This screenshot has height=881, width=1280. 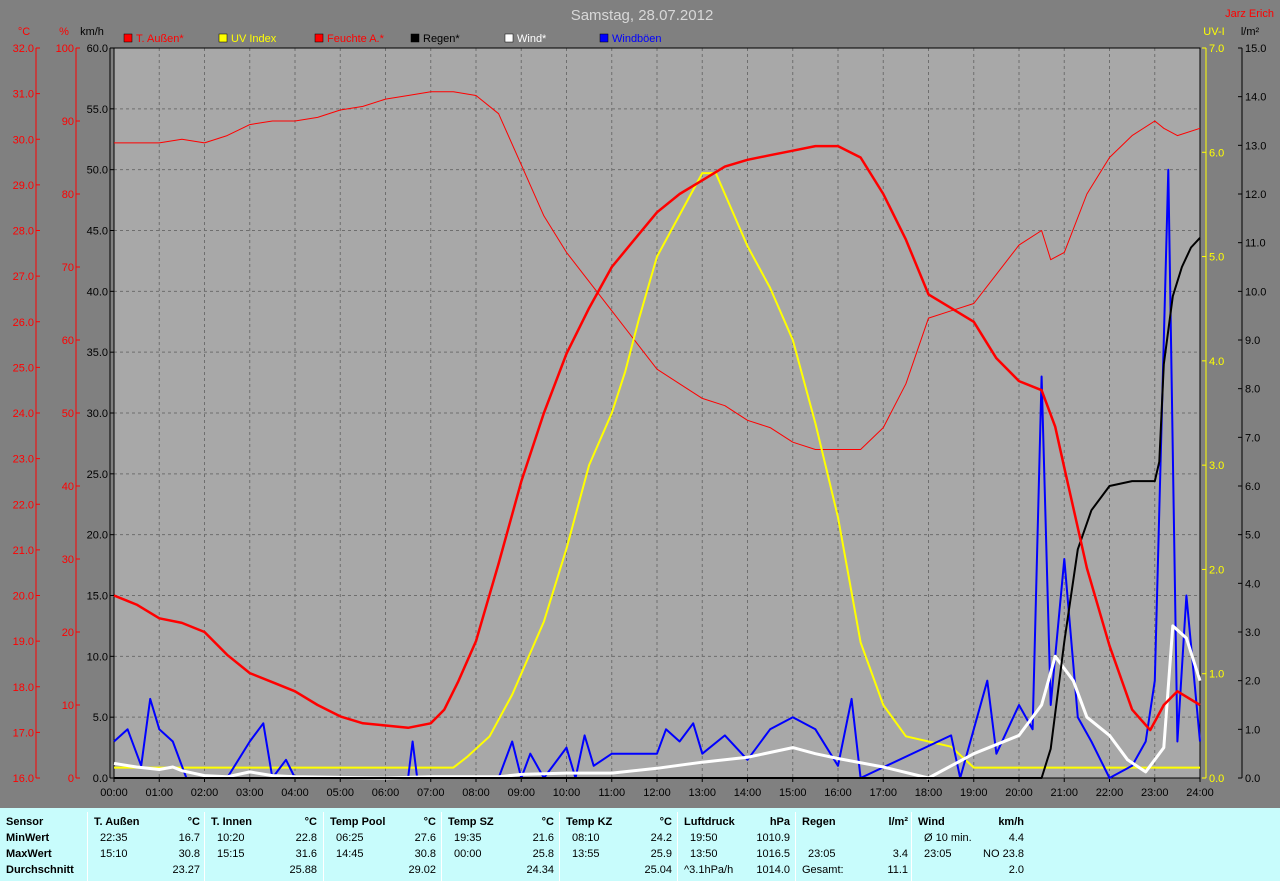 What do you see at coordinates (948, 838) in the screenshot?
I see `stats-min-time: Ø 10 min.` at bounding box center [948, 838].